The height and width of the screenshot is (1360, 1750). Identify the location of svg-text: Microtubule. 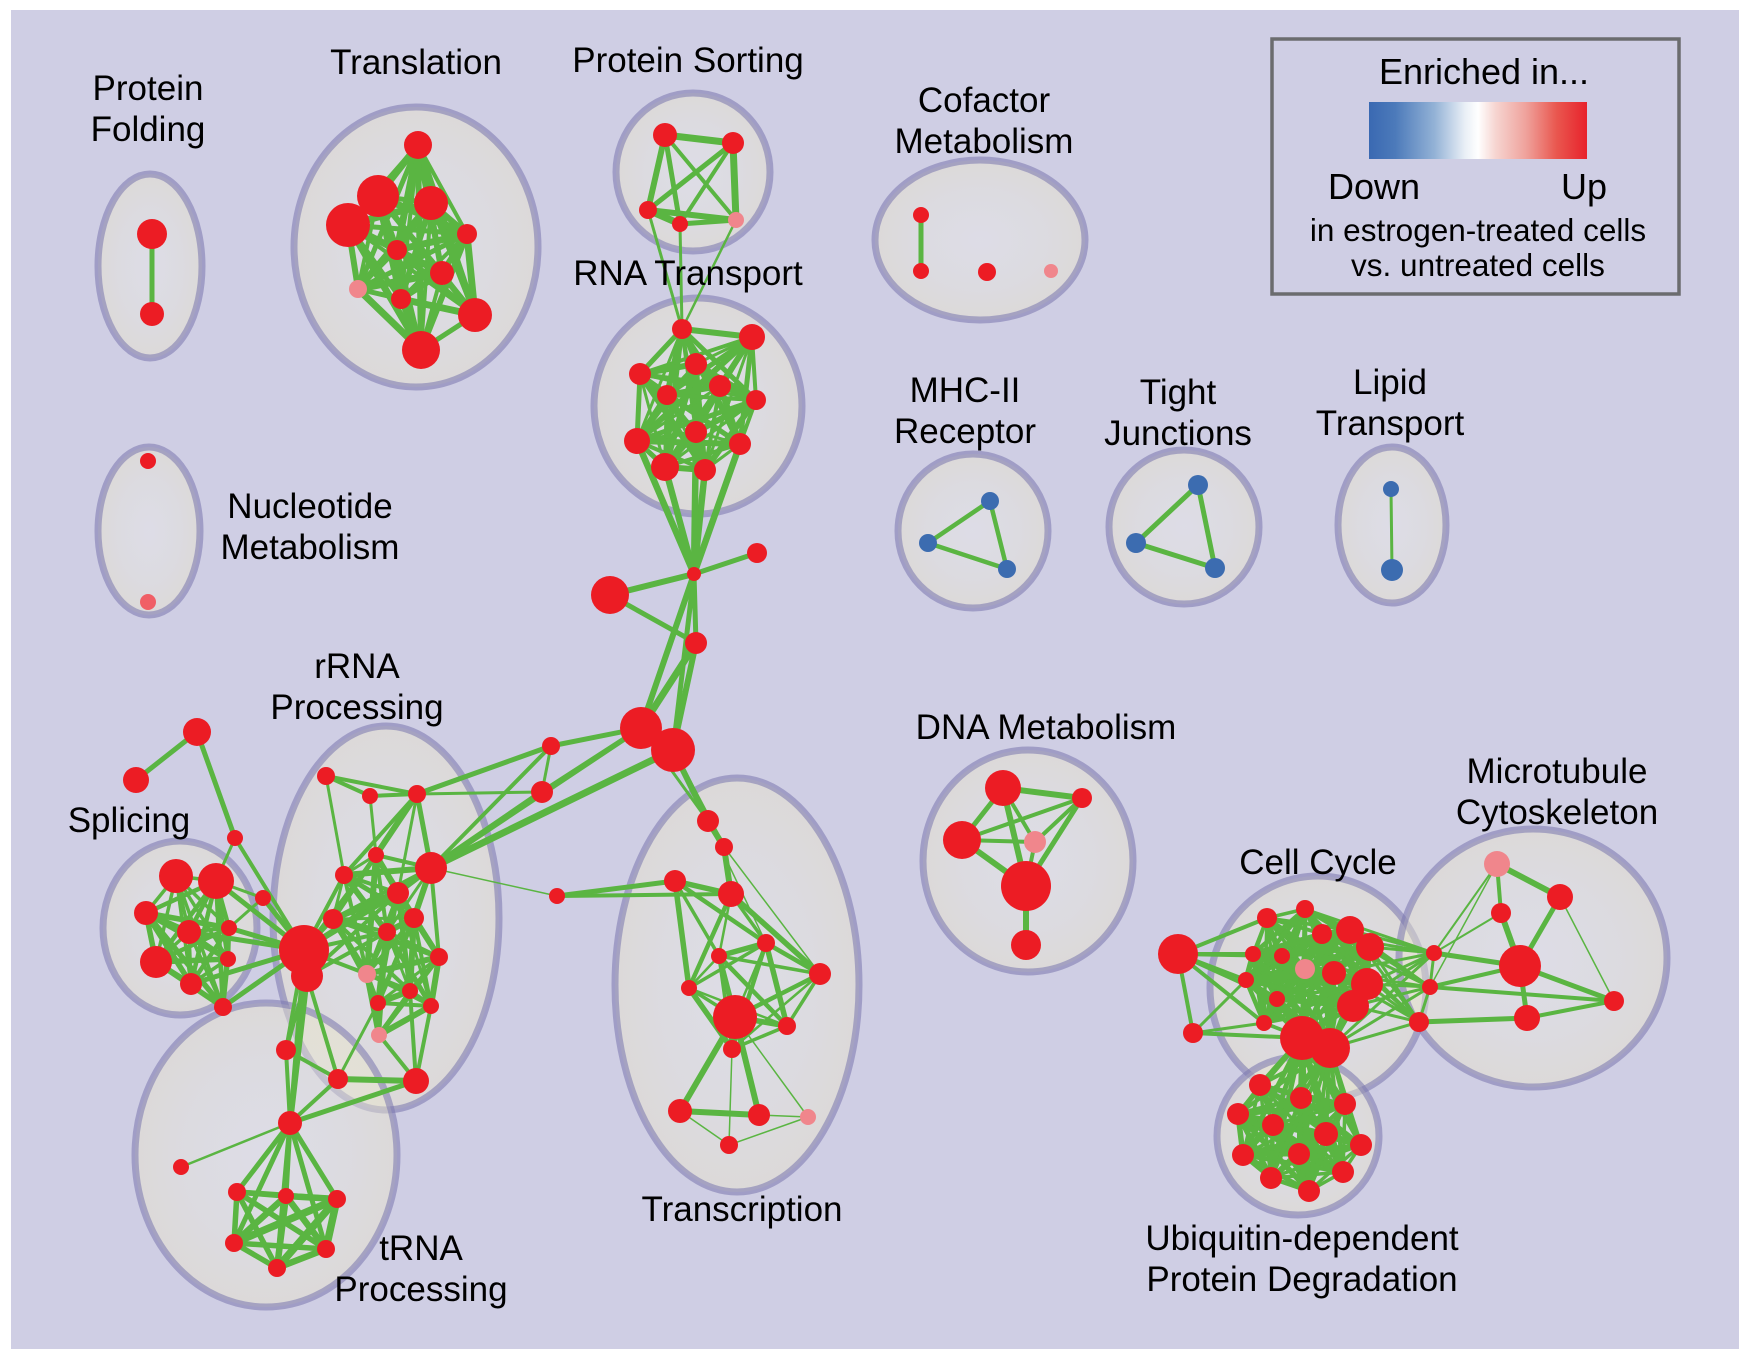
(1557, 771).